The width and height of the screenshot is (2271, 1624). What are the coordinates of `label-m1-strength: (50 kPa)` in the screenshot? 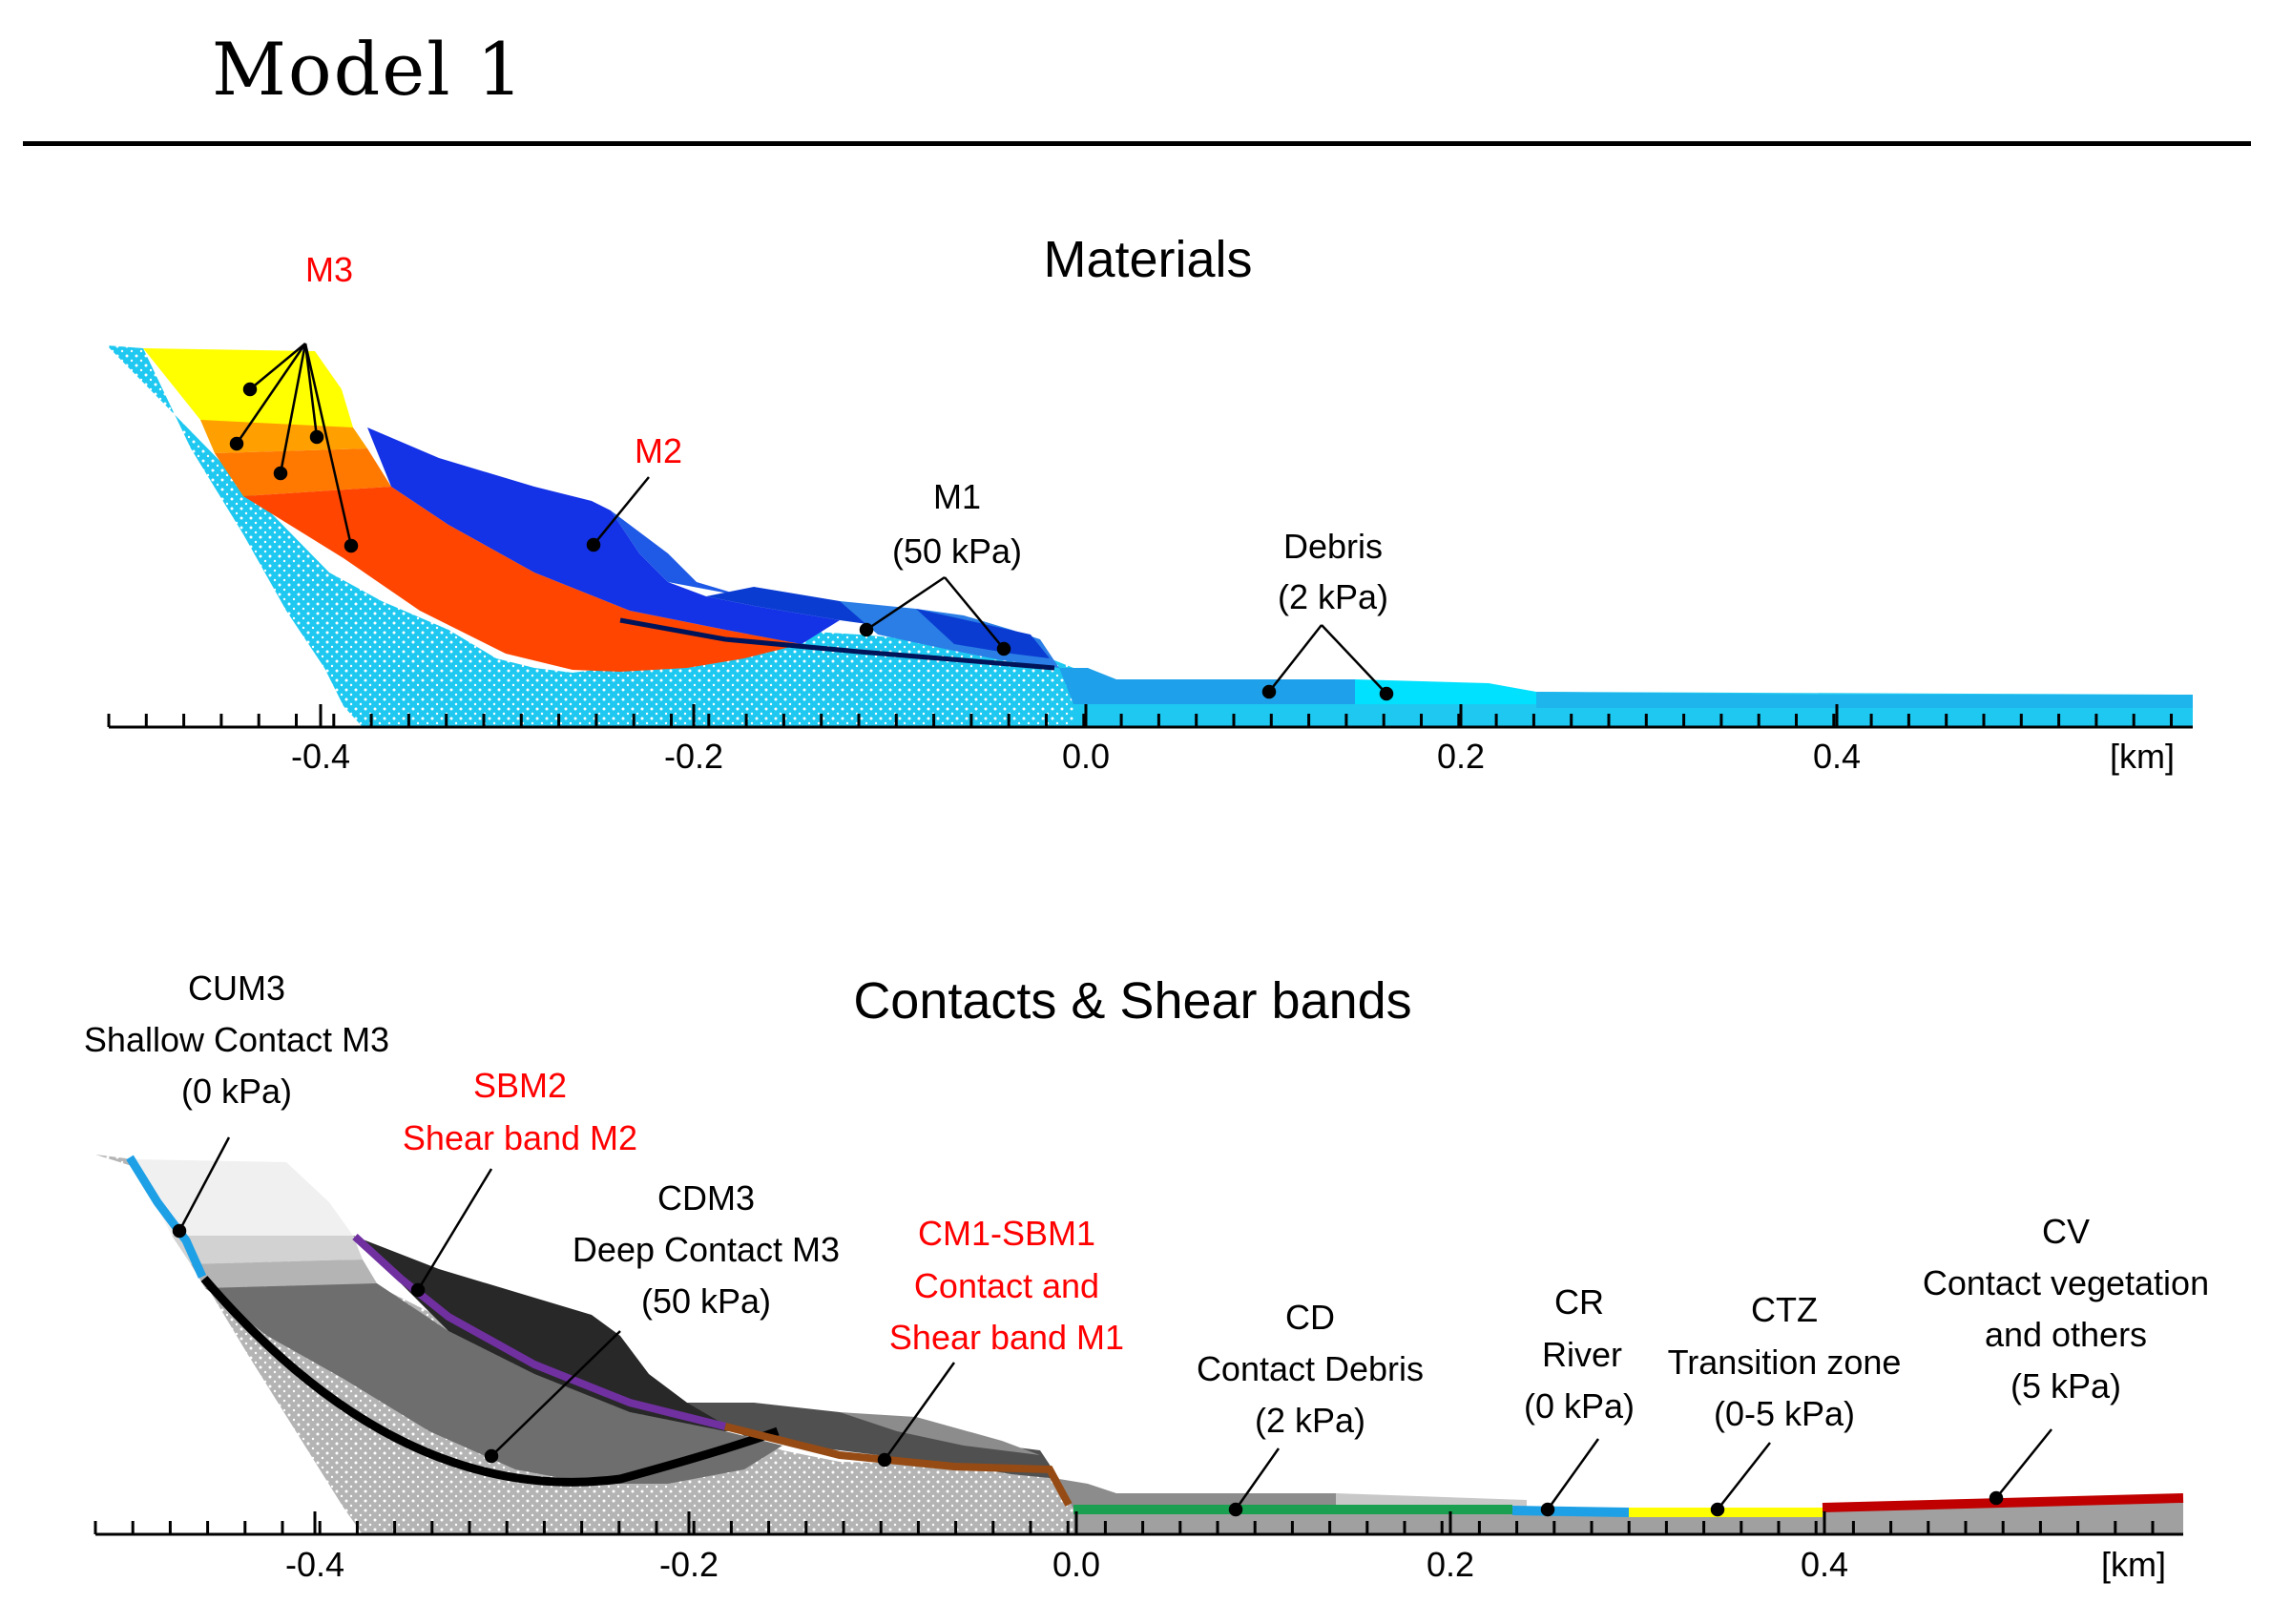 It's located at (957, 551).